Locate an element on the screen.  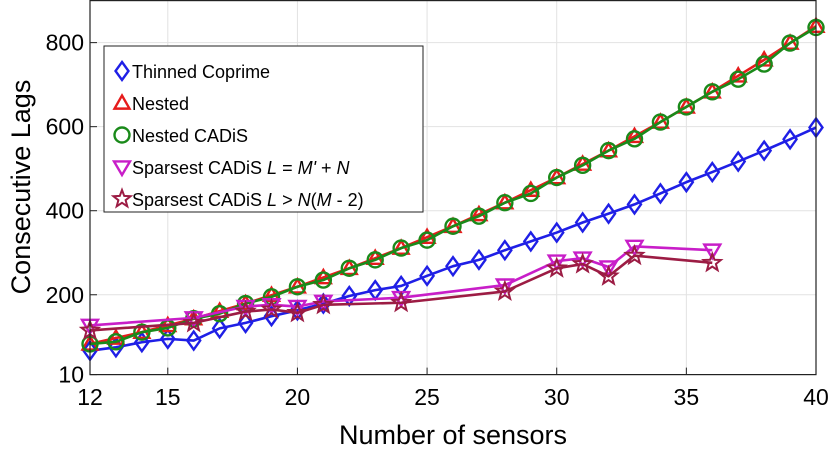
x-tick-label: 20 is located at coordinates (298, 397).